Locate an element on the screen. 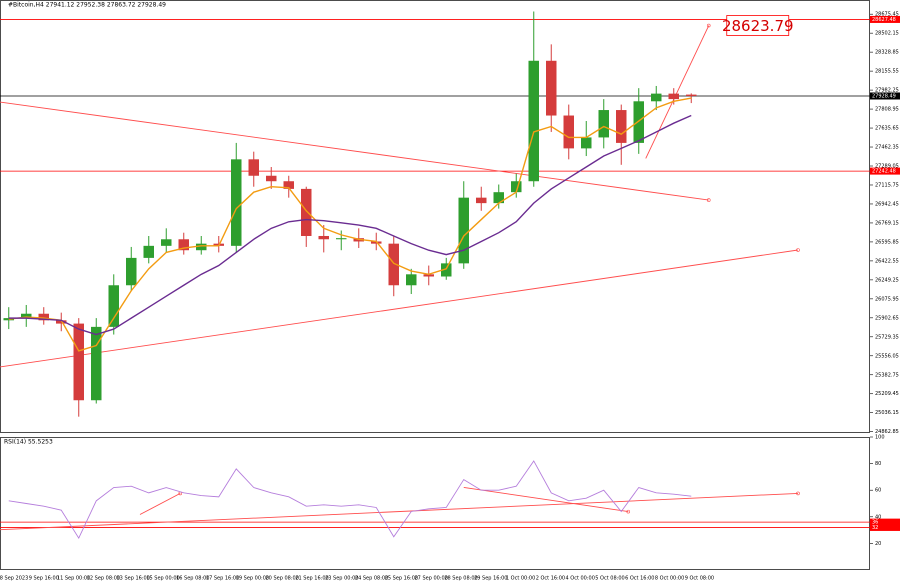  x-tick-label: 28 Sep 08:00 is located at coordinates (460, 579).